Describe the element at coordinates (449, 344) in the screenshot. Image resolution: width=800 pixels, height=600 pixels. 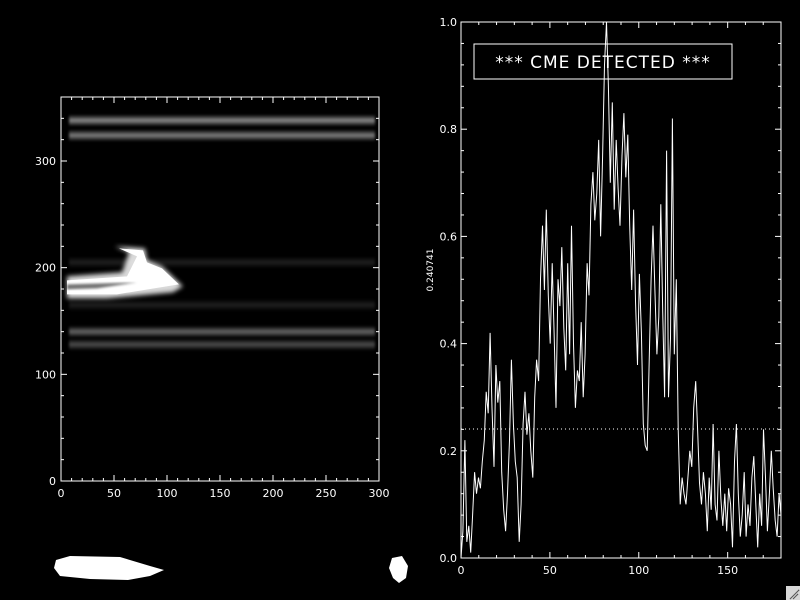
I see `line-y-tick-label: 0.4` at that location.